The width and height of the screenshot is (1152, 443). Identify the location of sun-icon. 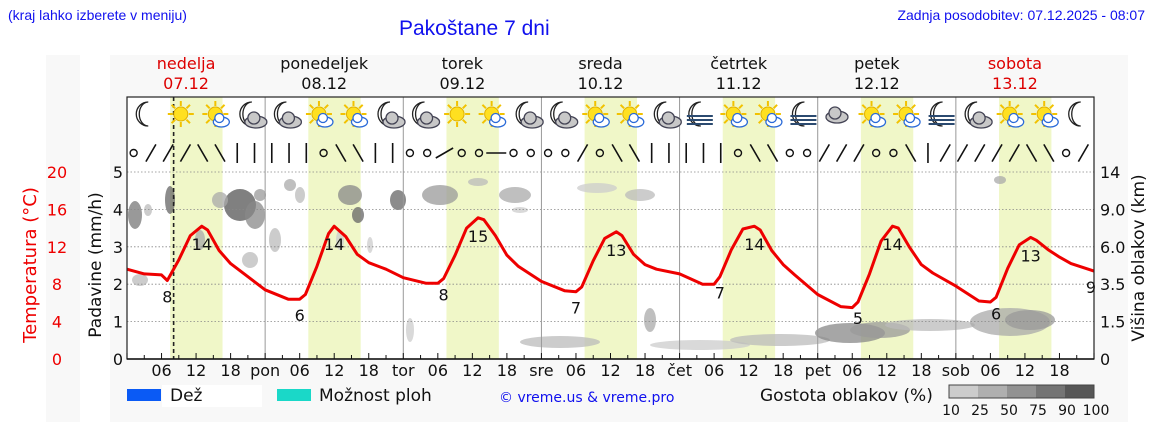
(180, 114).